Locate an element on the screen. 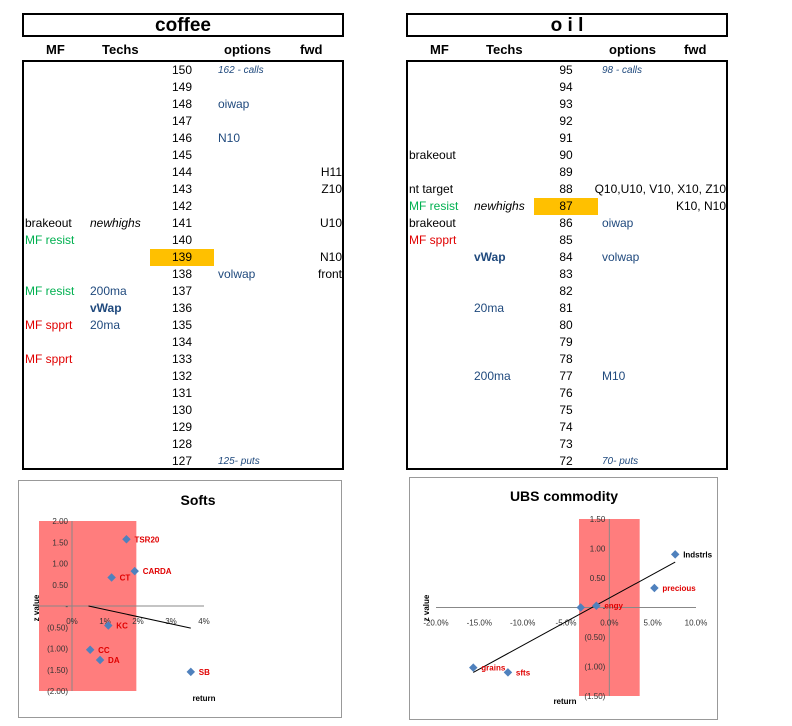 This screenshot has height=726, width=792. oil-price-cell: 78 is located at coordinates (566, 359).